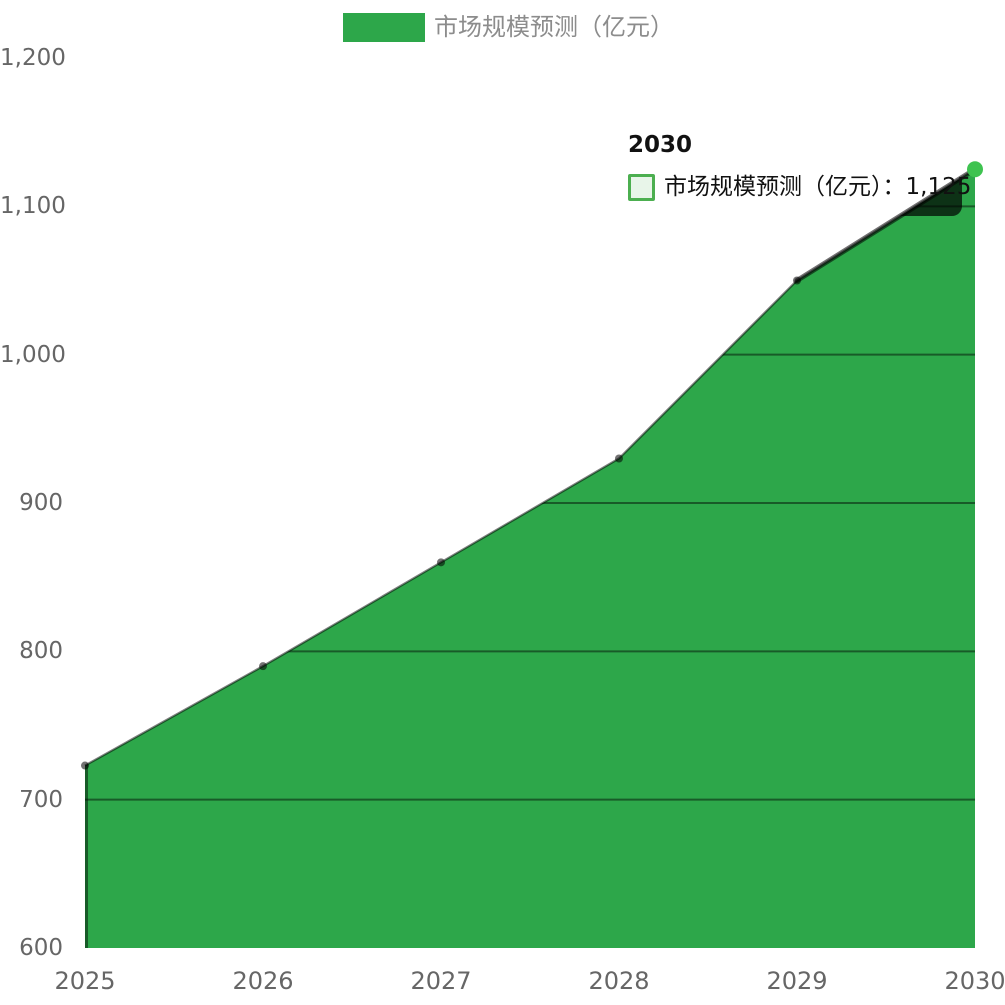  Describe the element at coordinates (384, 27) in the screenshot. I see `legend-swatch-icon` at that location.